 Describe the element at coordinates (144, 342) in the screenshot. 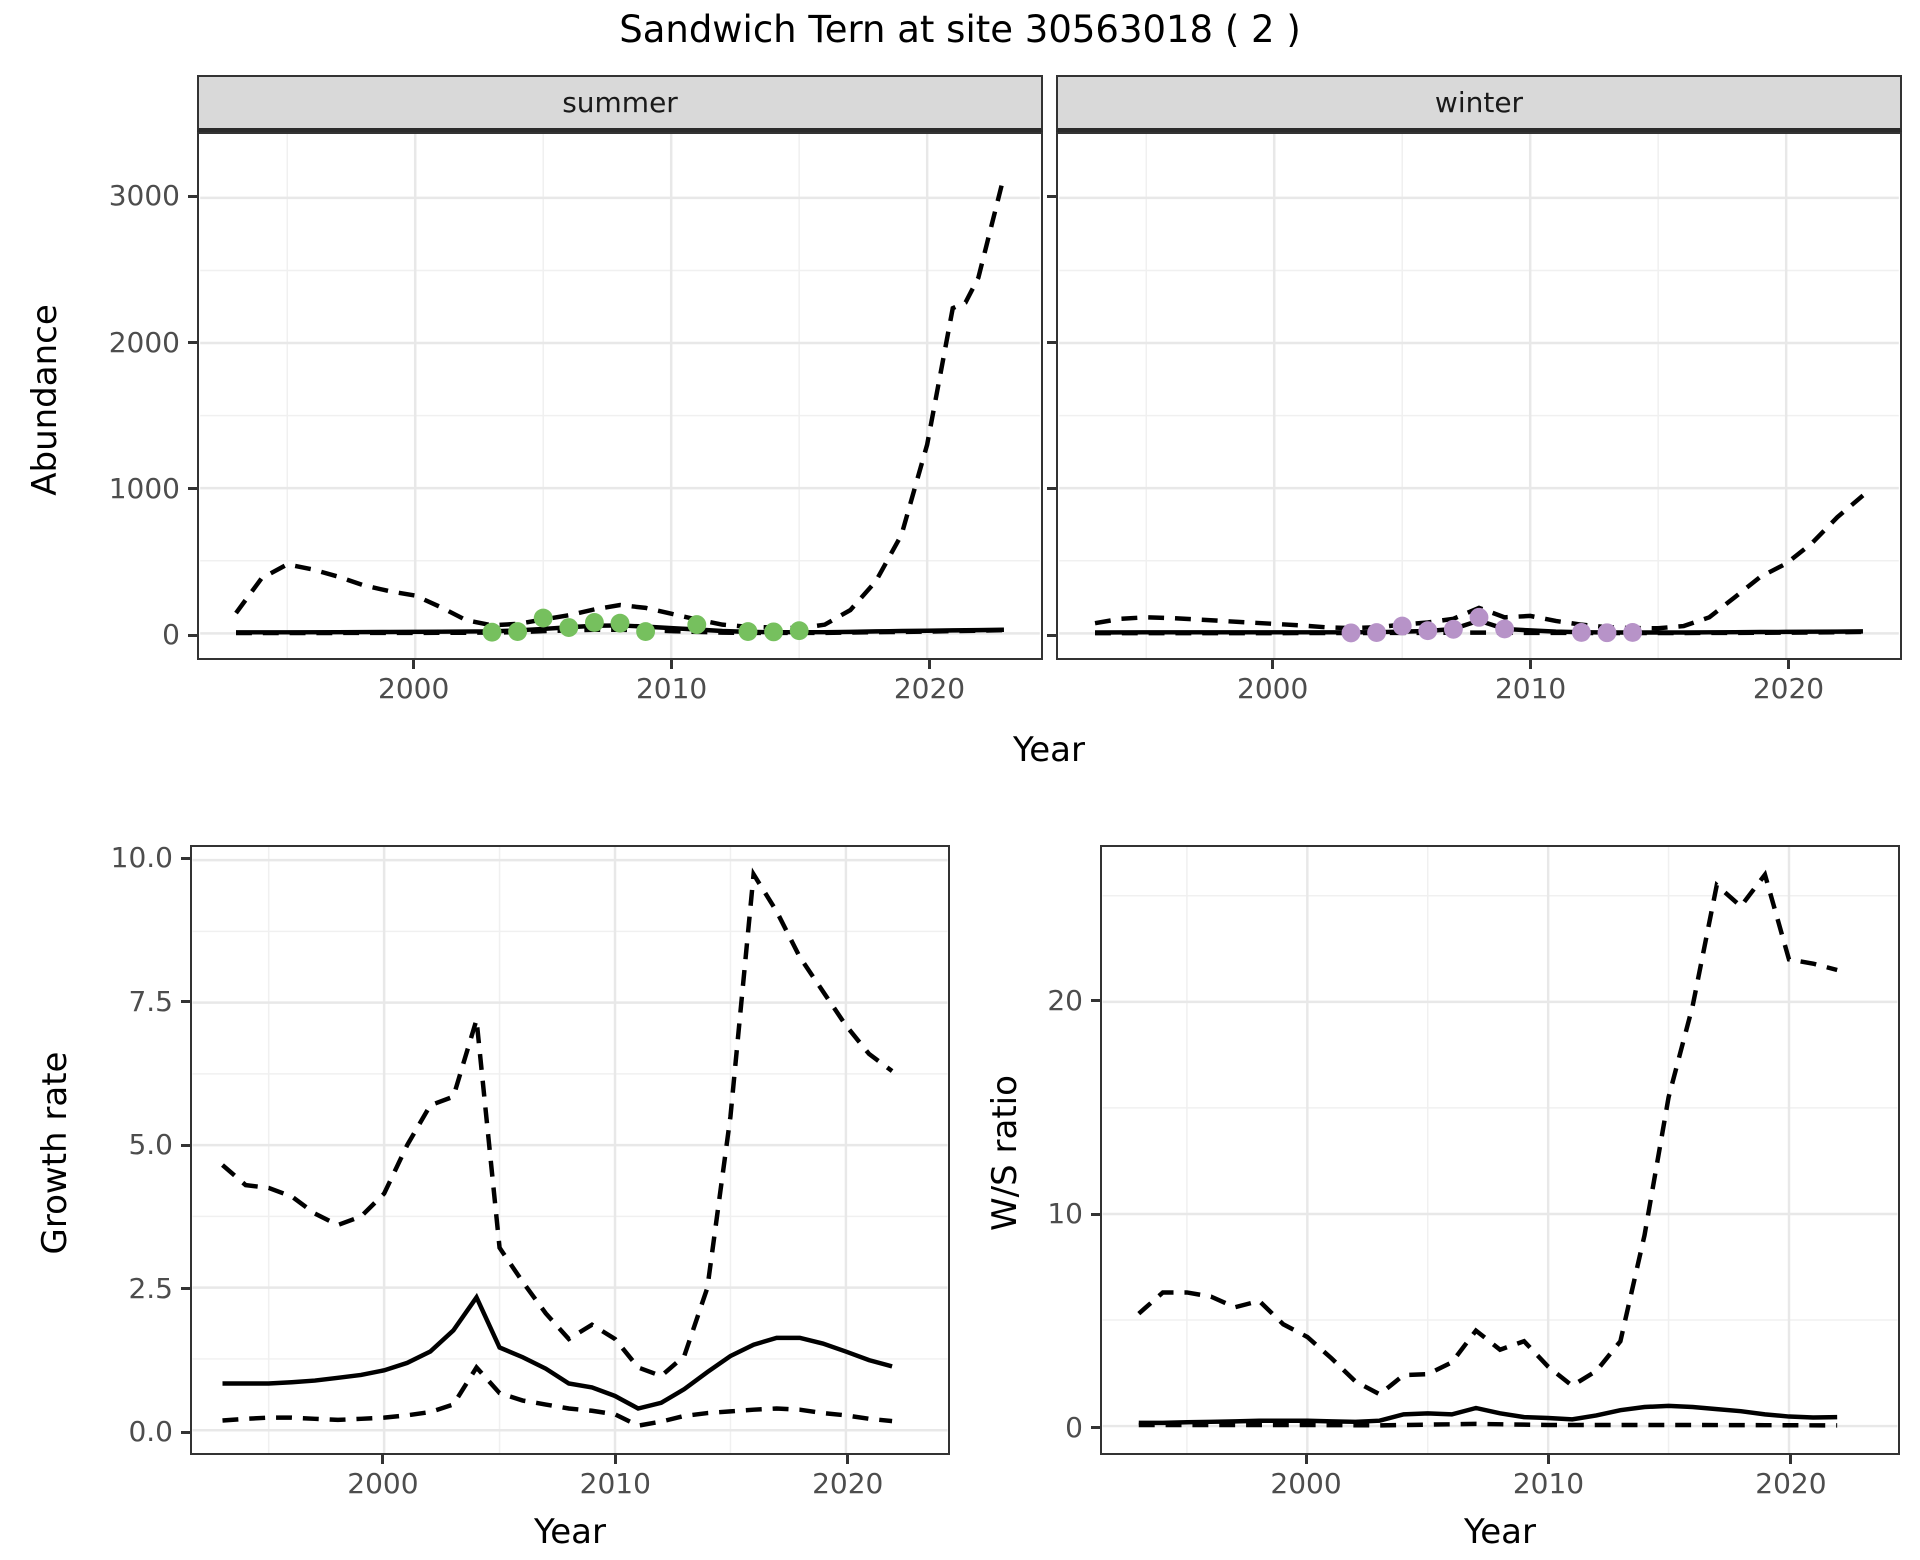

I see `y-tick-label: 2000` at that location.